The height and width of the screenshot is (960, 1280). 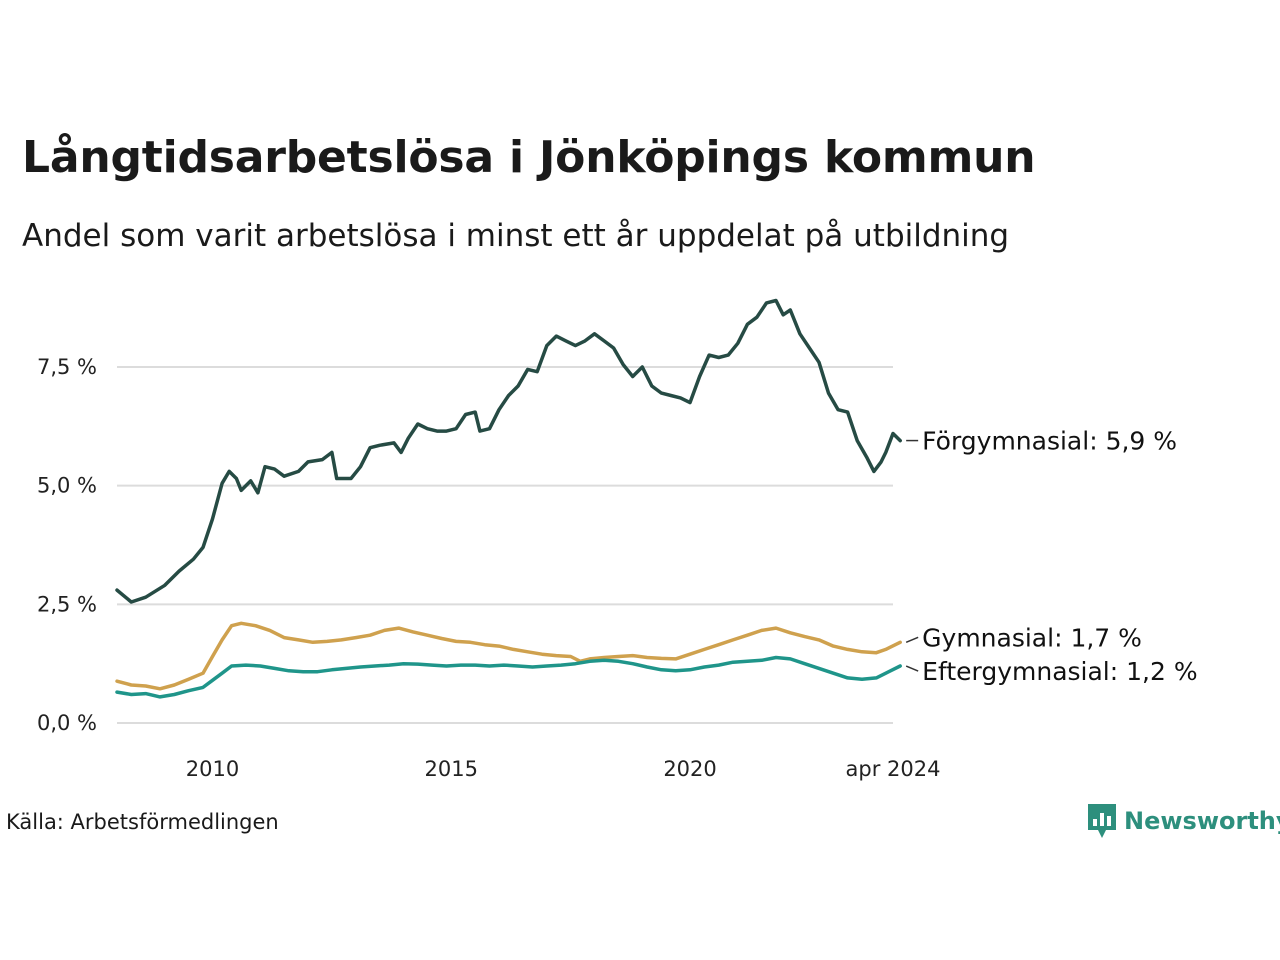 I want to click on y-tick-label: 5,0 %, so click(x=67, y=486).